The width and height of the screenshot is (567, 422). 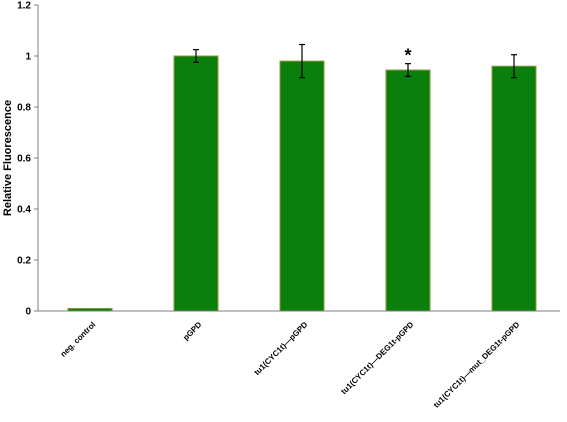 I want to click on y-tick-label: 1.2, so click(x=24, y=6).